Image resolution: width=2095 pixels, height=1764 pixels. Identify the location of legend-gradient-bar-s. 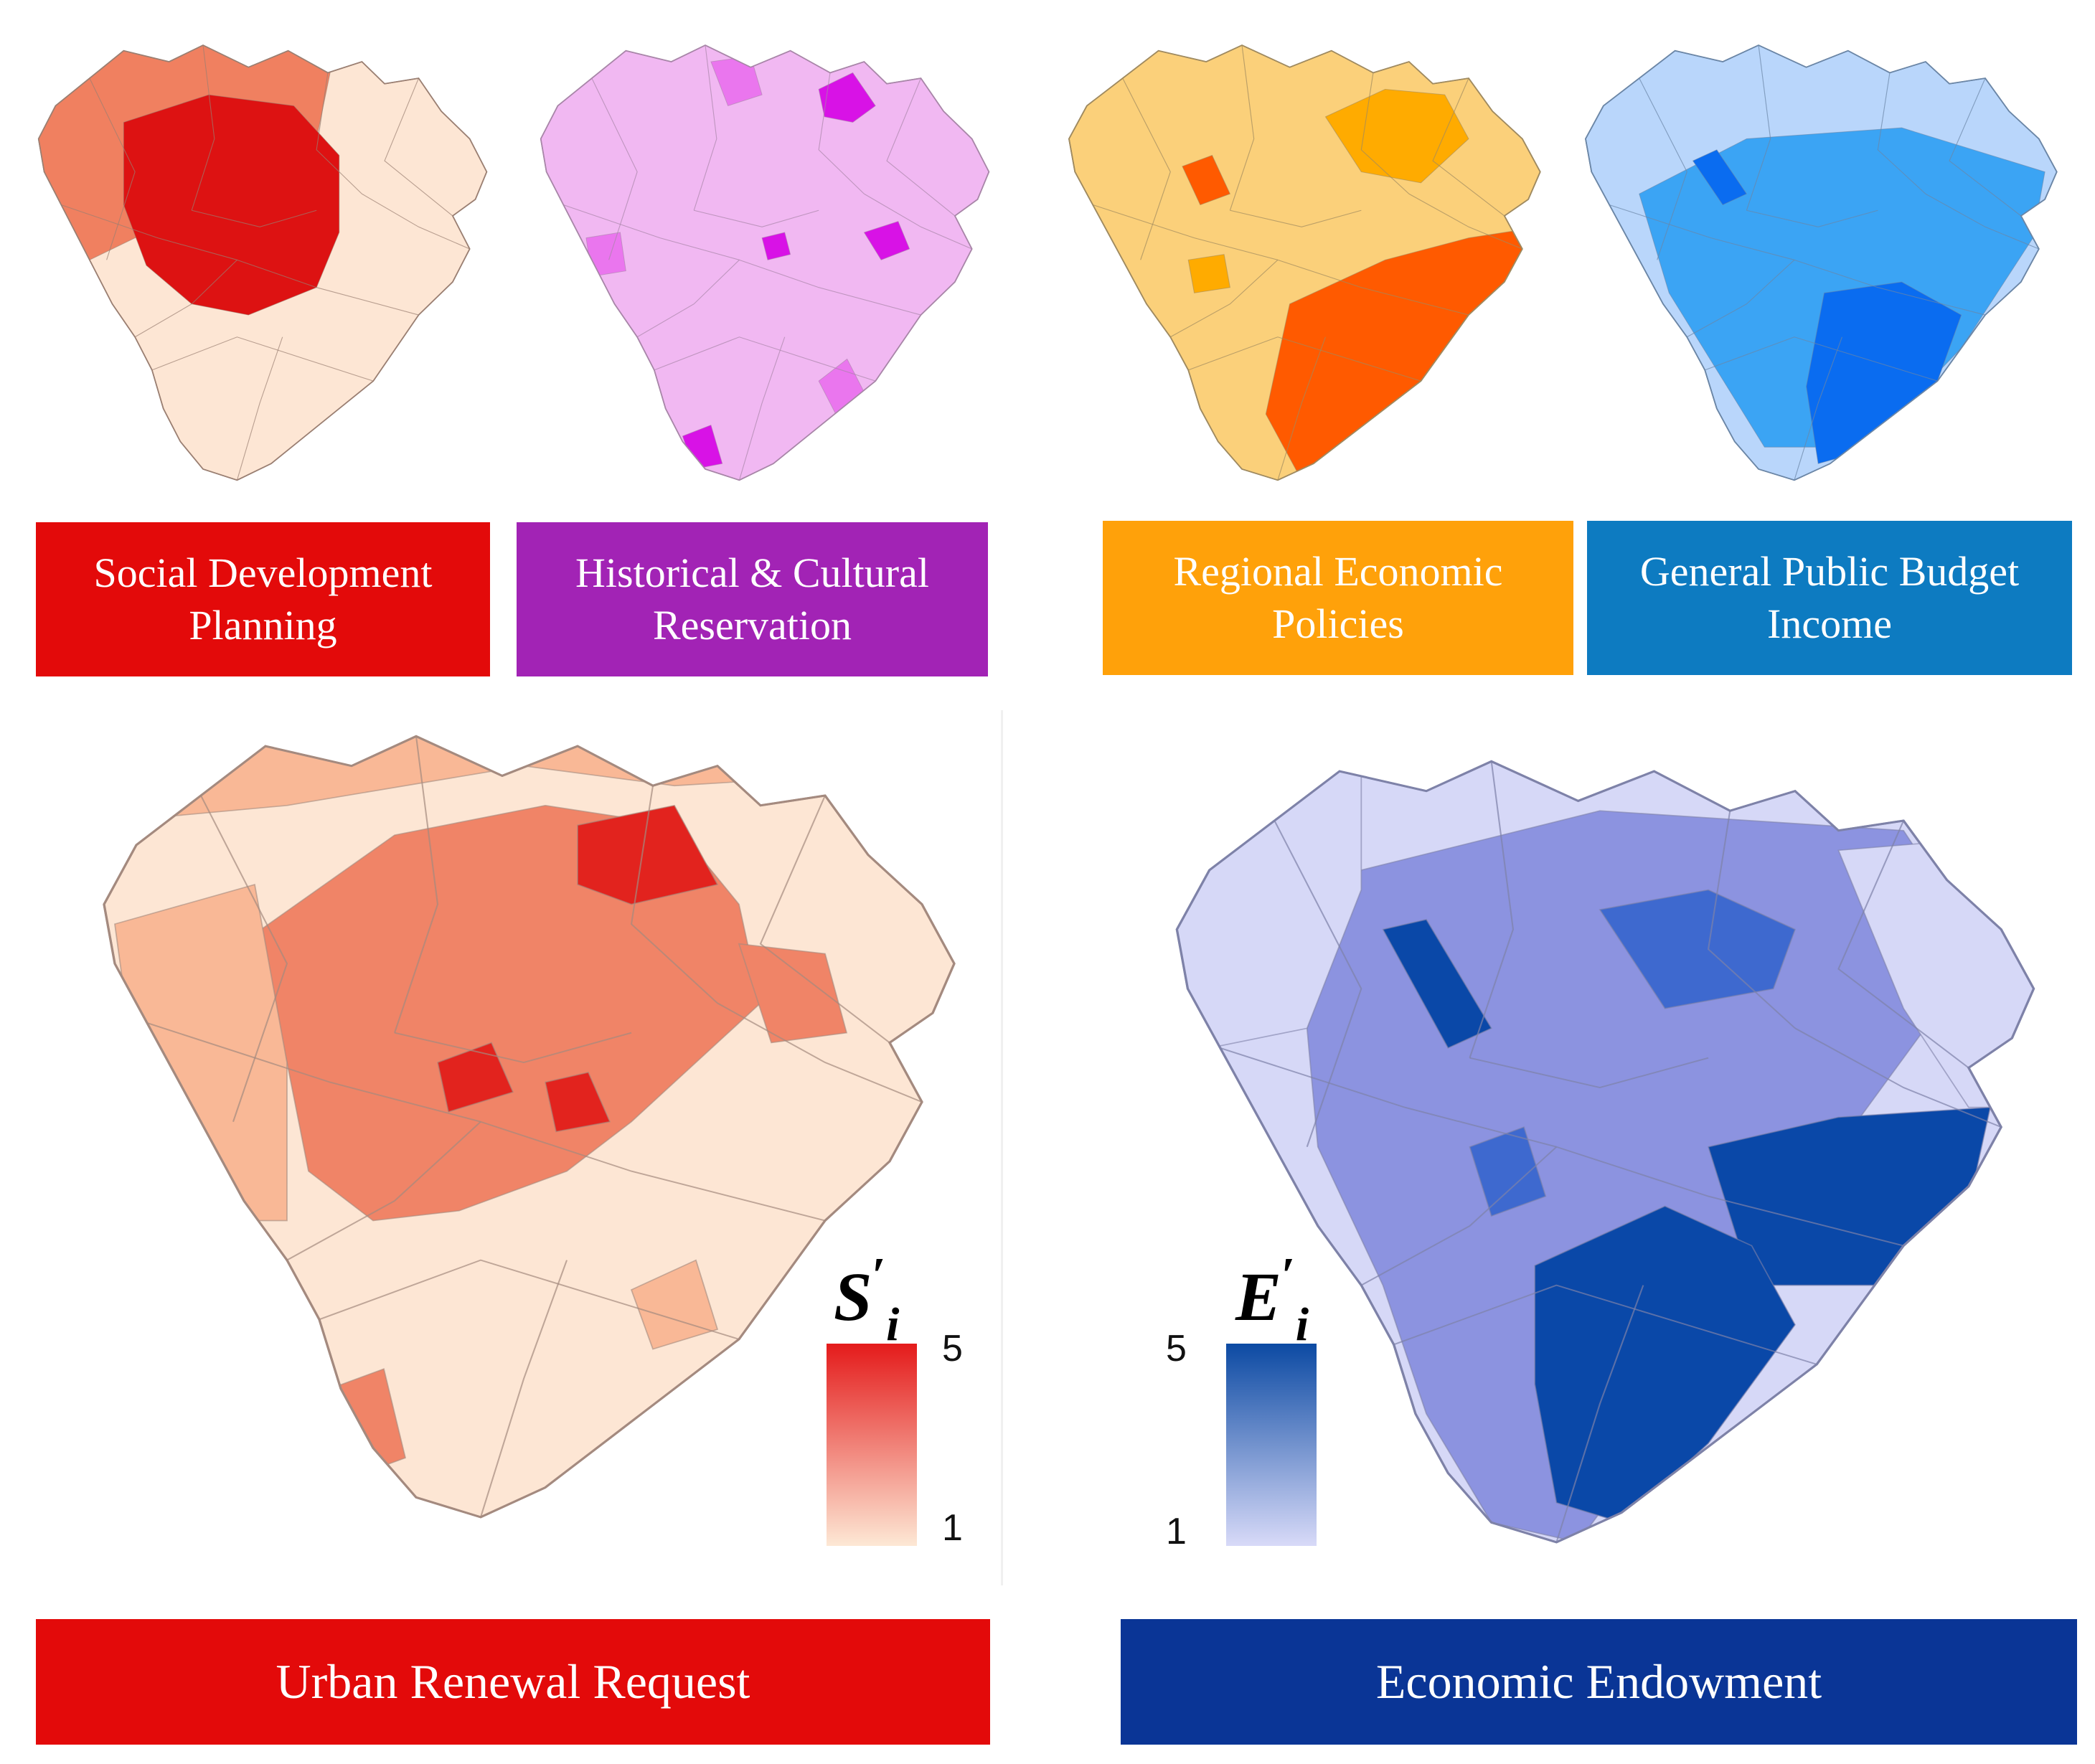
(872, 1445).